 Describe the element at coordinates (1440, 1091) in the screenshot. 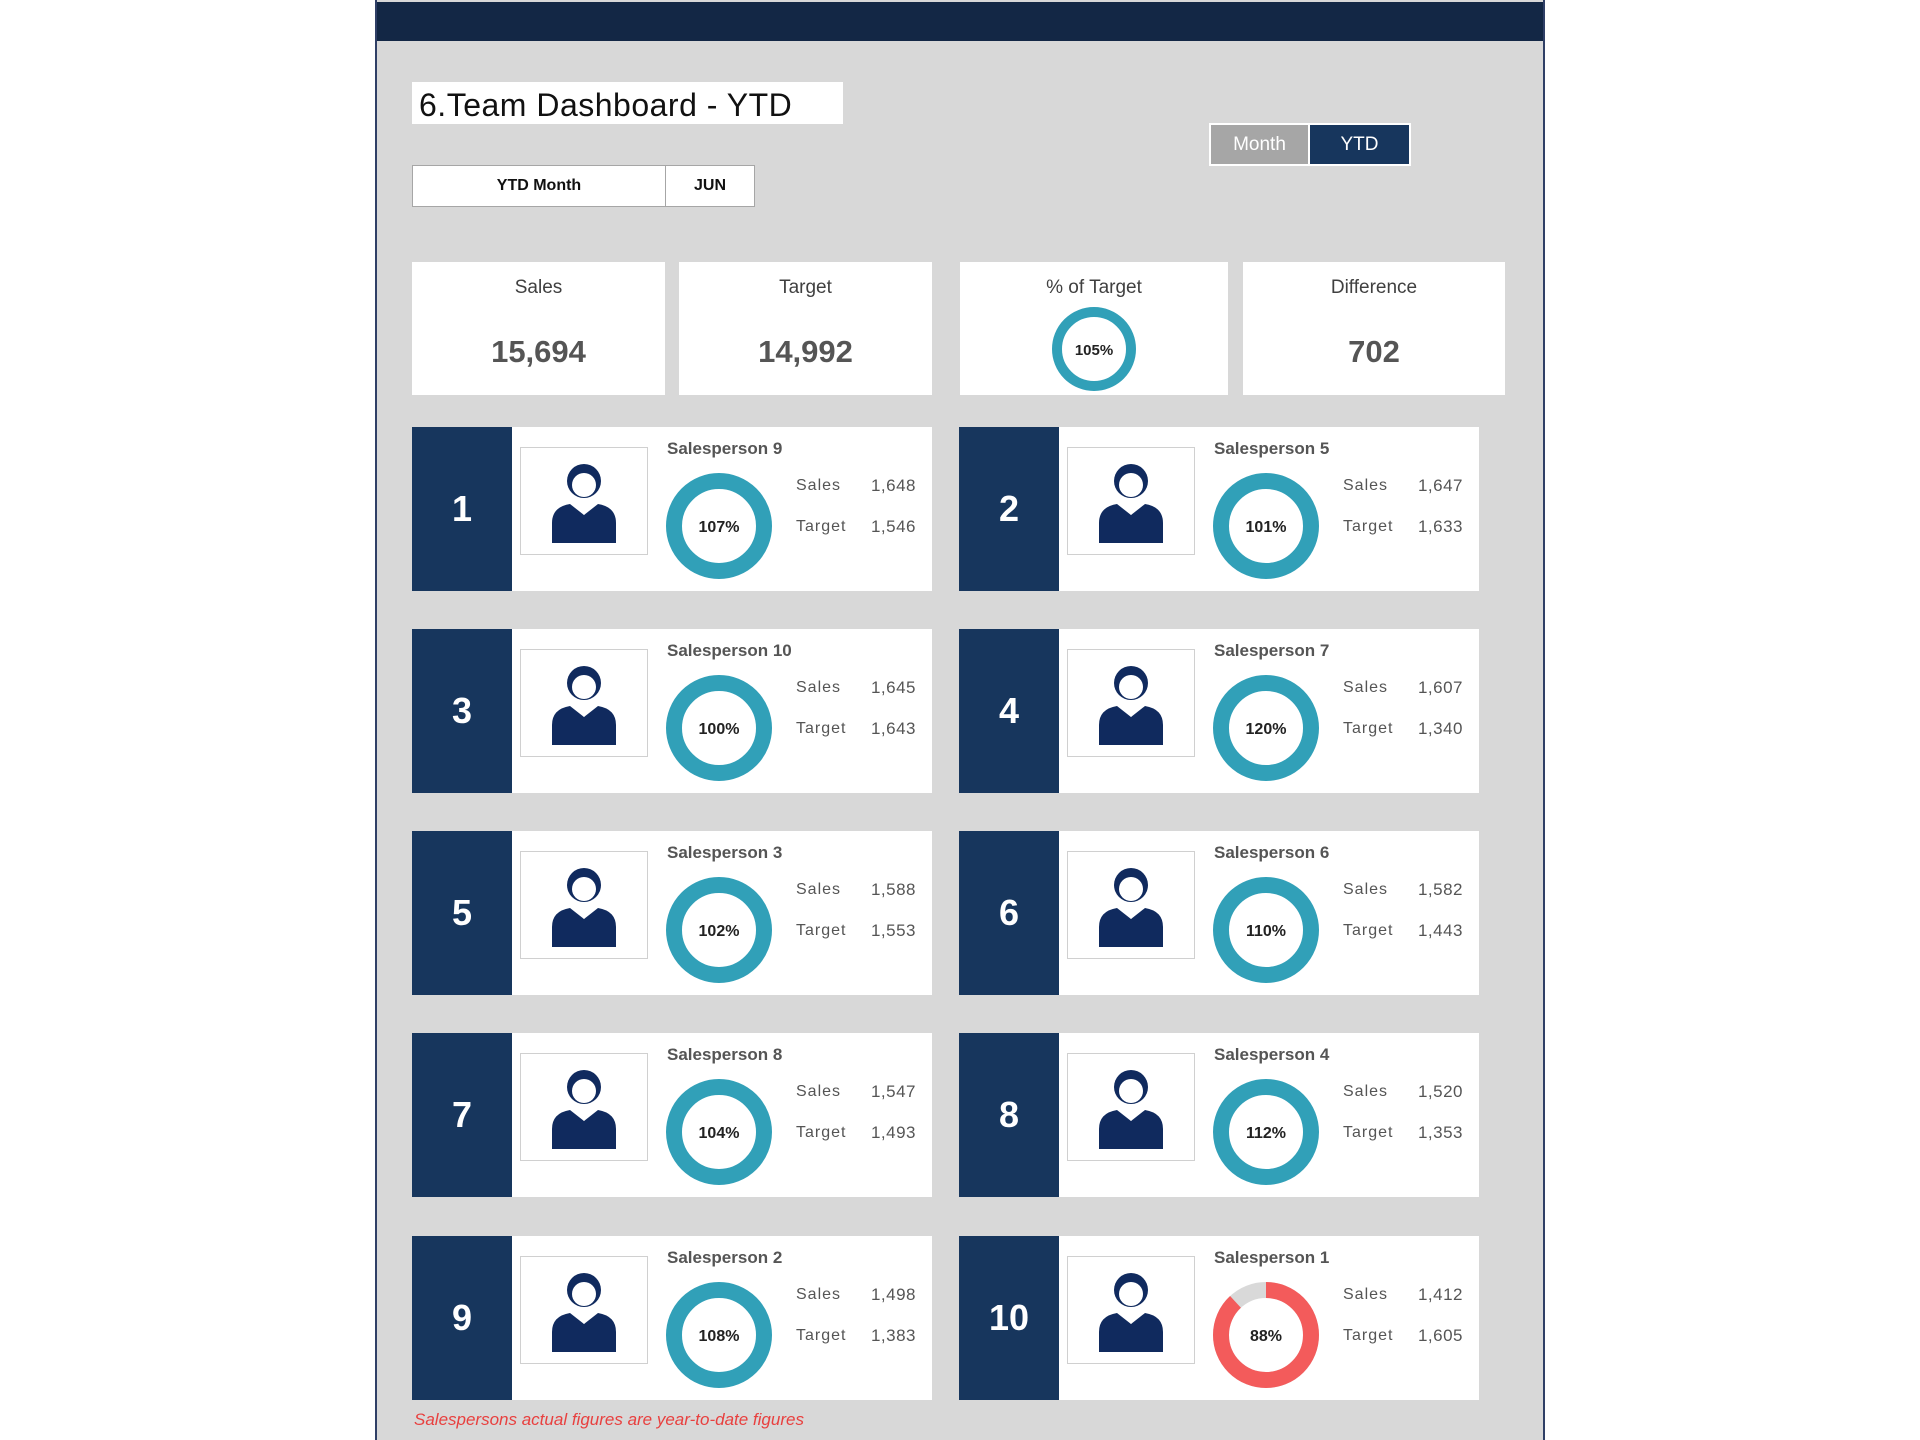

I see `sales-value: 1,520` at that location.